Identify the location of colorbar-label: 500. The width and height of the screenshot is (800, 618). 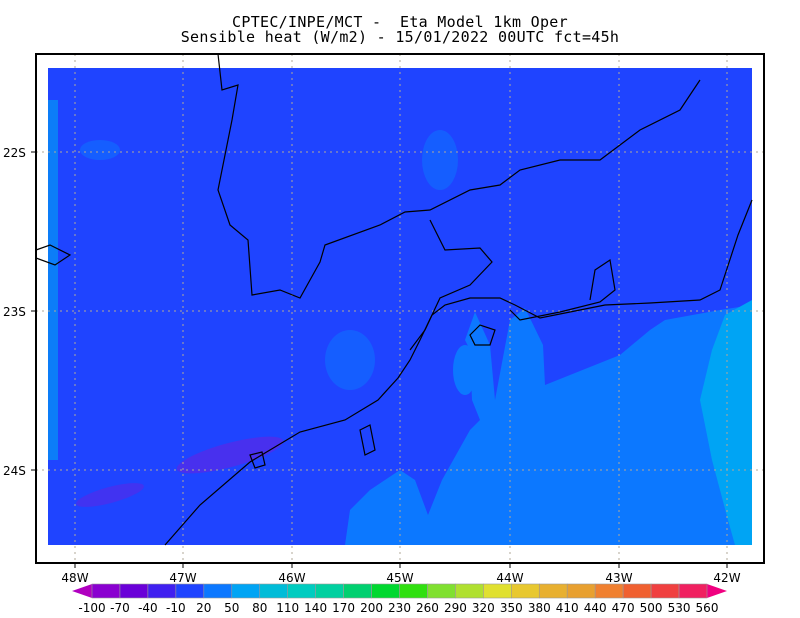
(651, 608).